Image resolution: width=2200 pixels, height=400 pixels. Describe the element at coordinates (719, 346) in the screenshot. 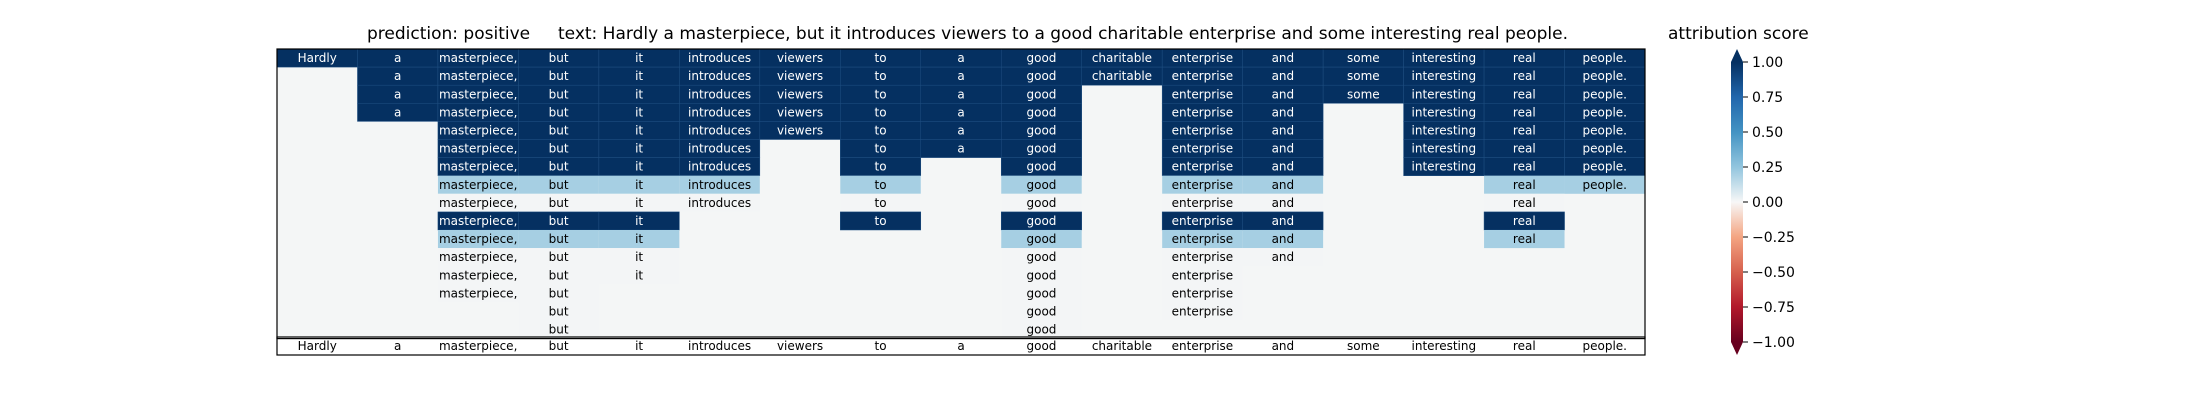

I see `token-label: introduces` at that location.